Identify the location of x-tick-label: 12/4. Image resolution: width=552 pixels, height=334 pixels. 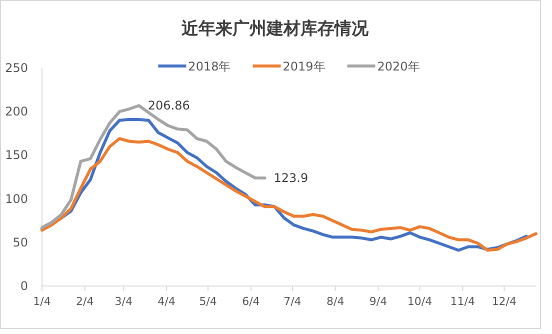
(504, 301).